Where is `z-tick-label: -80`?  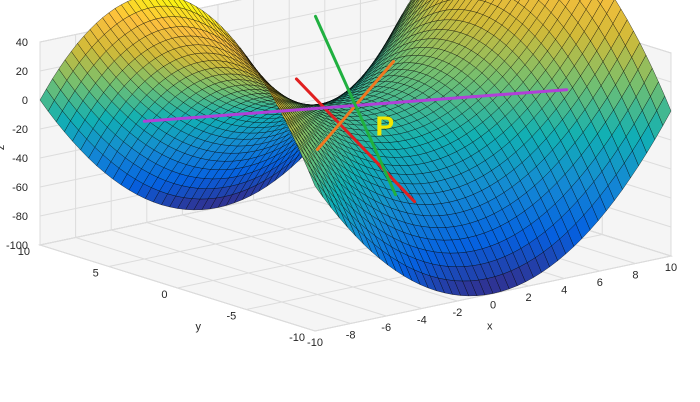 z-tick-label: -80 is located at coordinates (20, 217).